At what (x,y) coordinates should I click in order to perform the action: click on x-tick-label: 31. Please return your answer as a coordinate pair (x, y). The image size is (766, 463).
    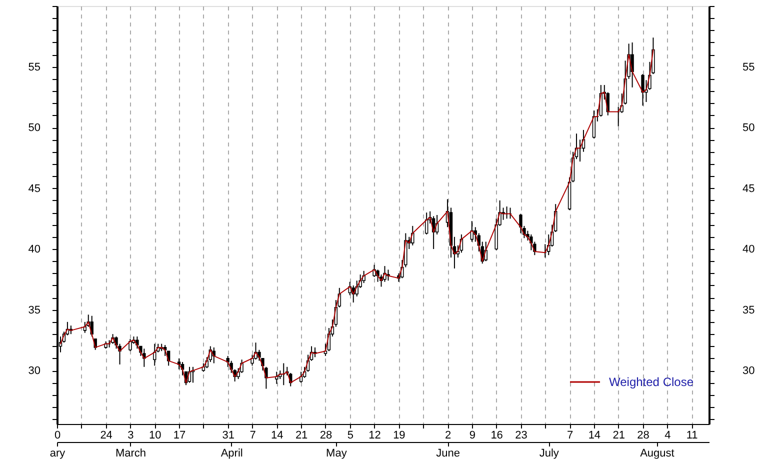
    Looking at the image, I should click on (228, 436).